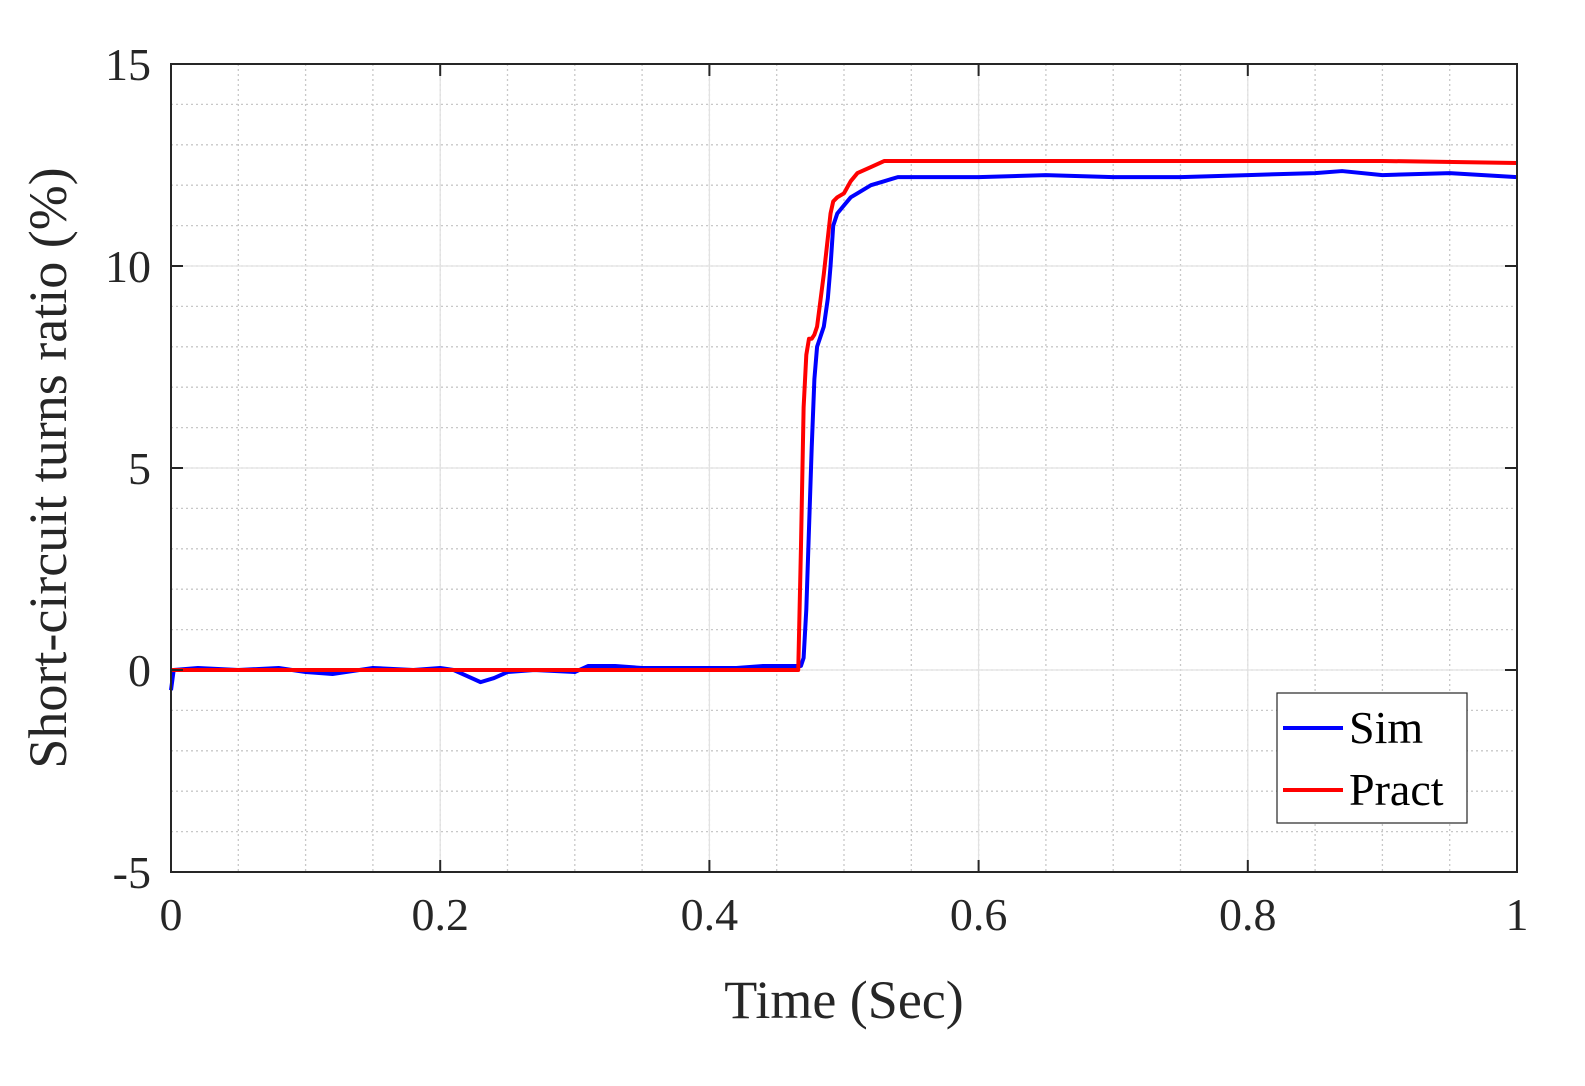  Describe the element at coordinates (132, 872) in the screenshot. I see `y-tick-label: -5` at that location.